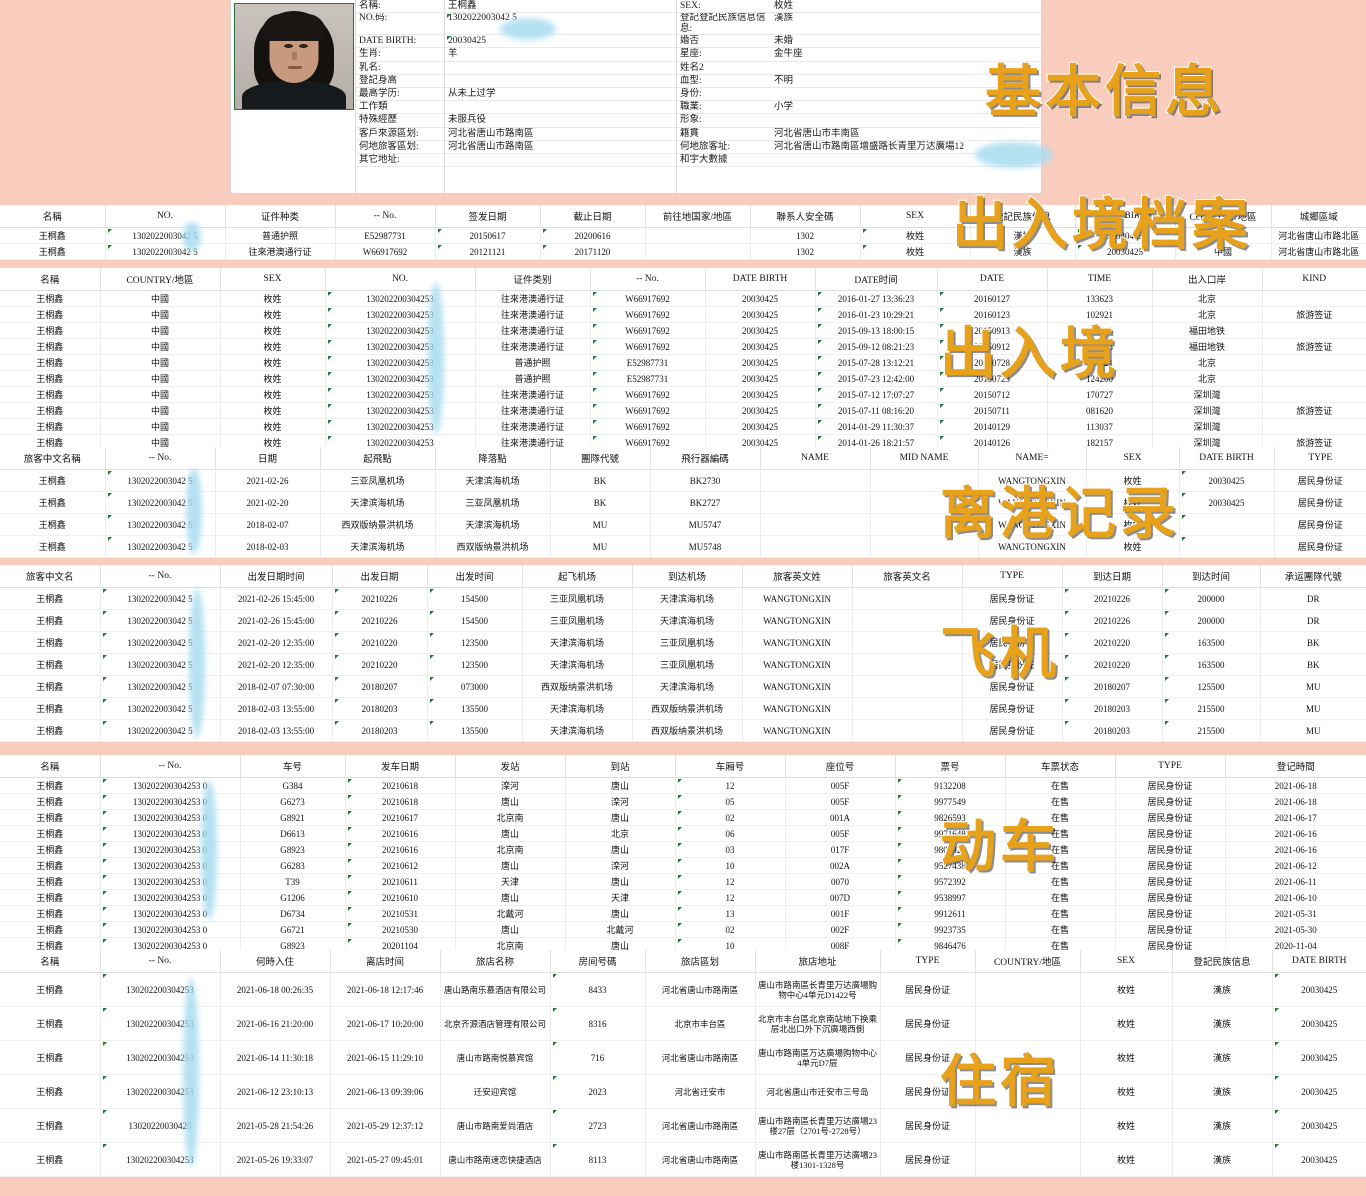 The height and width of the screenshot is (1196, 1366). I want to click on table-cell: 9923735, so click(950, 929).